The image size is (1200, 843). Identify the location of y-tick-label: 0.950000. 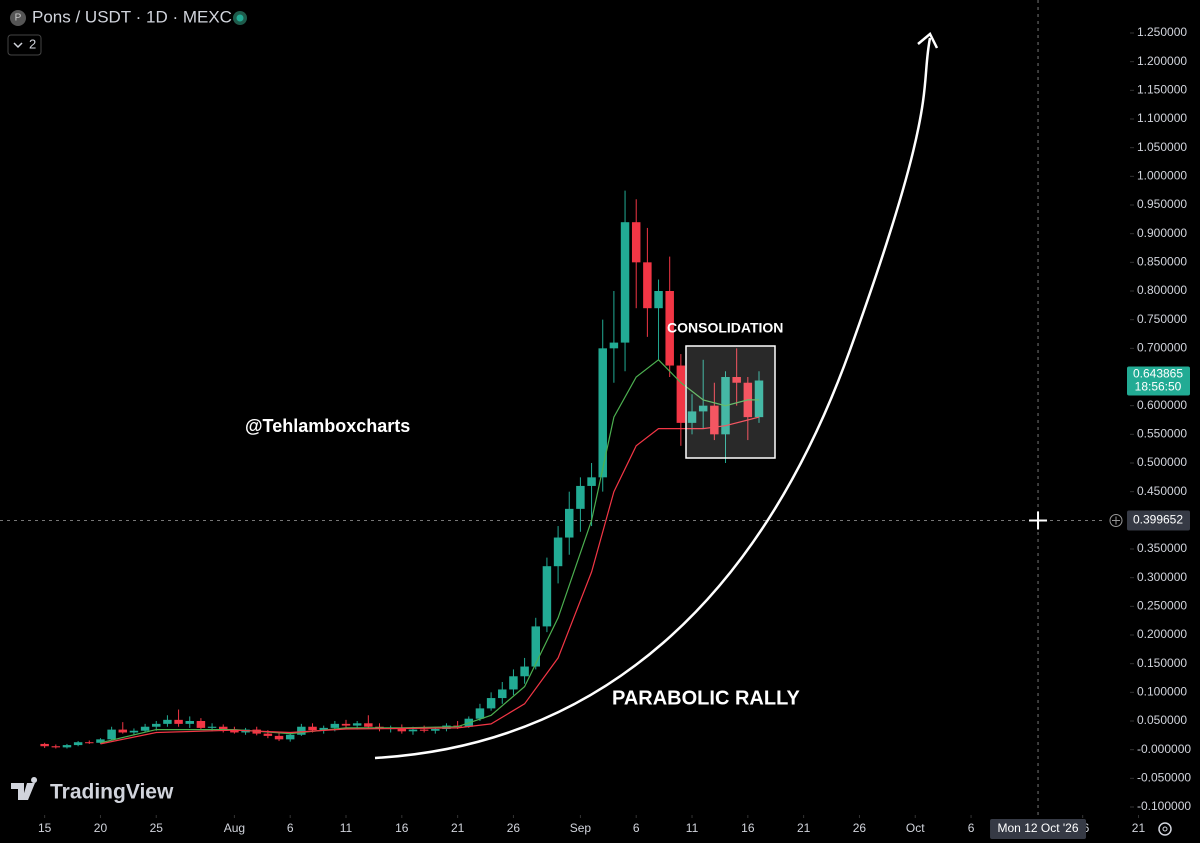
(1162, 204).